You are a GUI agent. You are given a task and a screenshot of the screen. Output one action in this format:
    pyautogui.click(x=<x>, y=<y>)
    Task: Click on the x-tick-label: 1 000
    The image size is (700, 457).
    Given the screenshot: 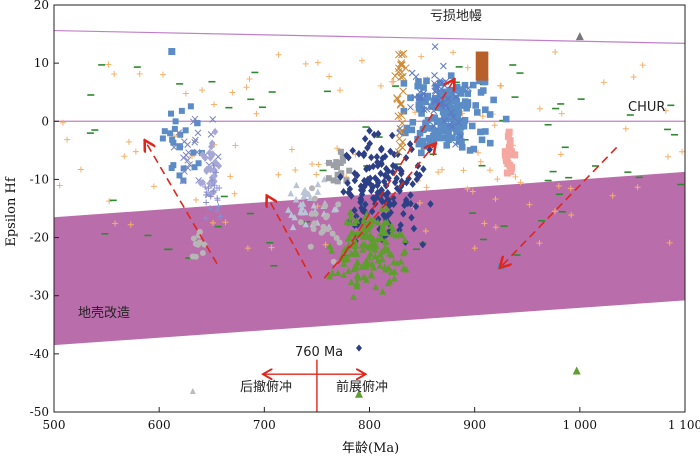 What is the action you would take?
    pyautogui.click(x=580, y=425)
    